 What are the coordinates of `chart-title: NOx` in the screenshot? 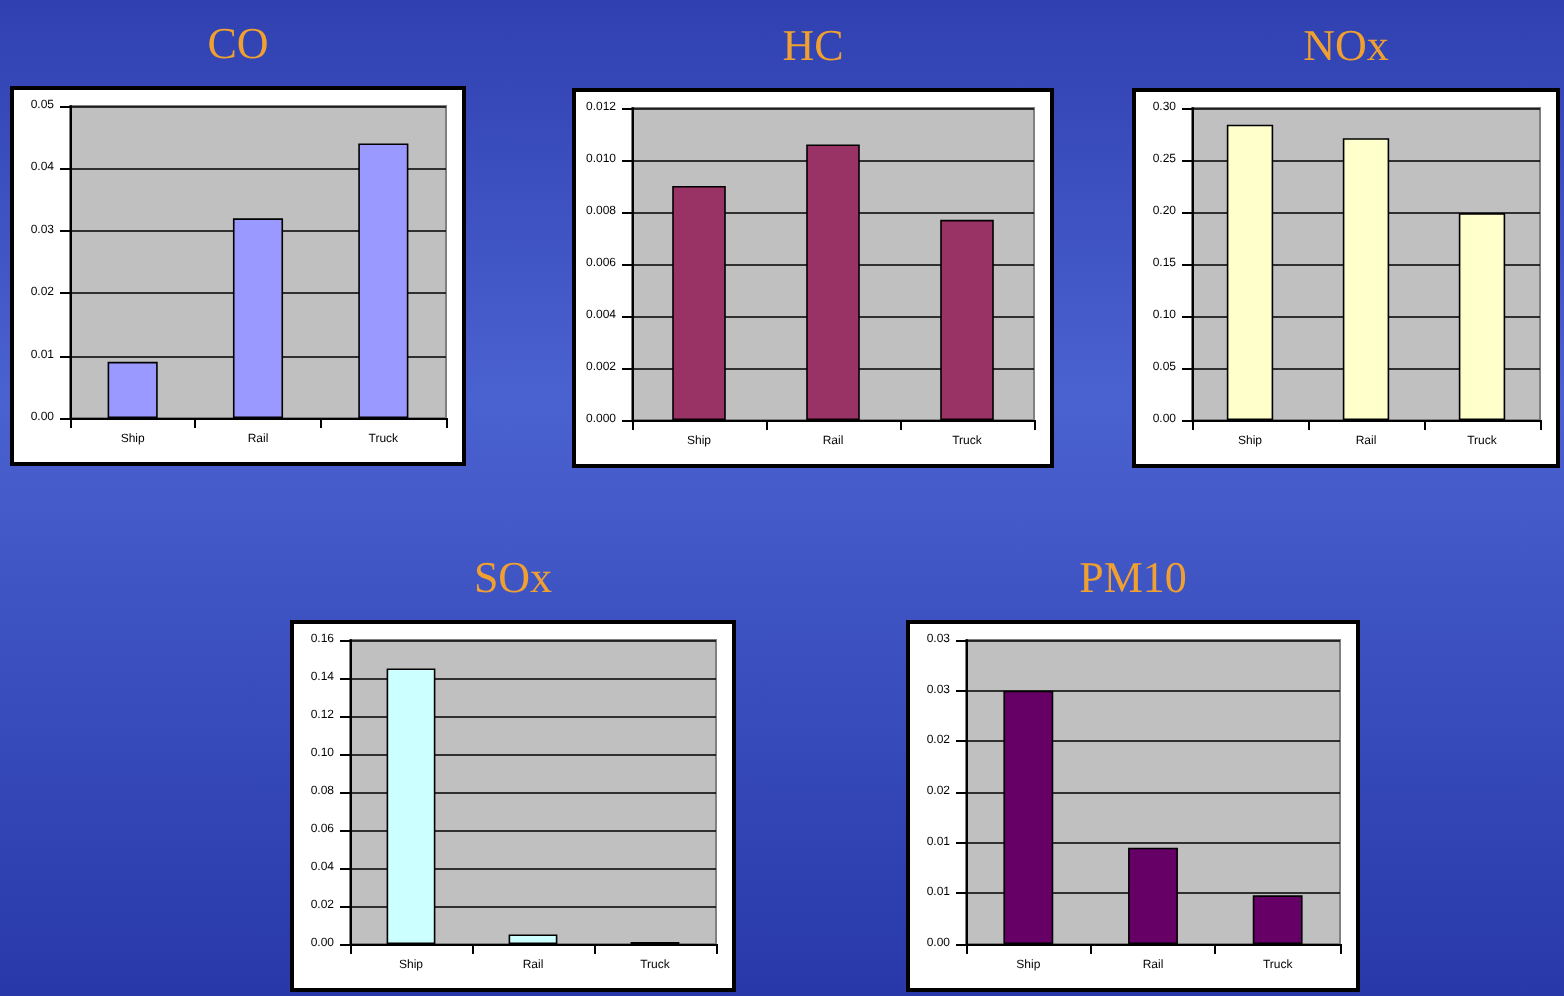 It's located at (1346, 46).